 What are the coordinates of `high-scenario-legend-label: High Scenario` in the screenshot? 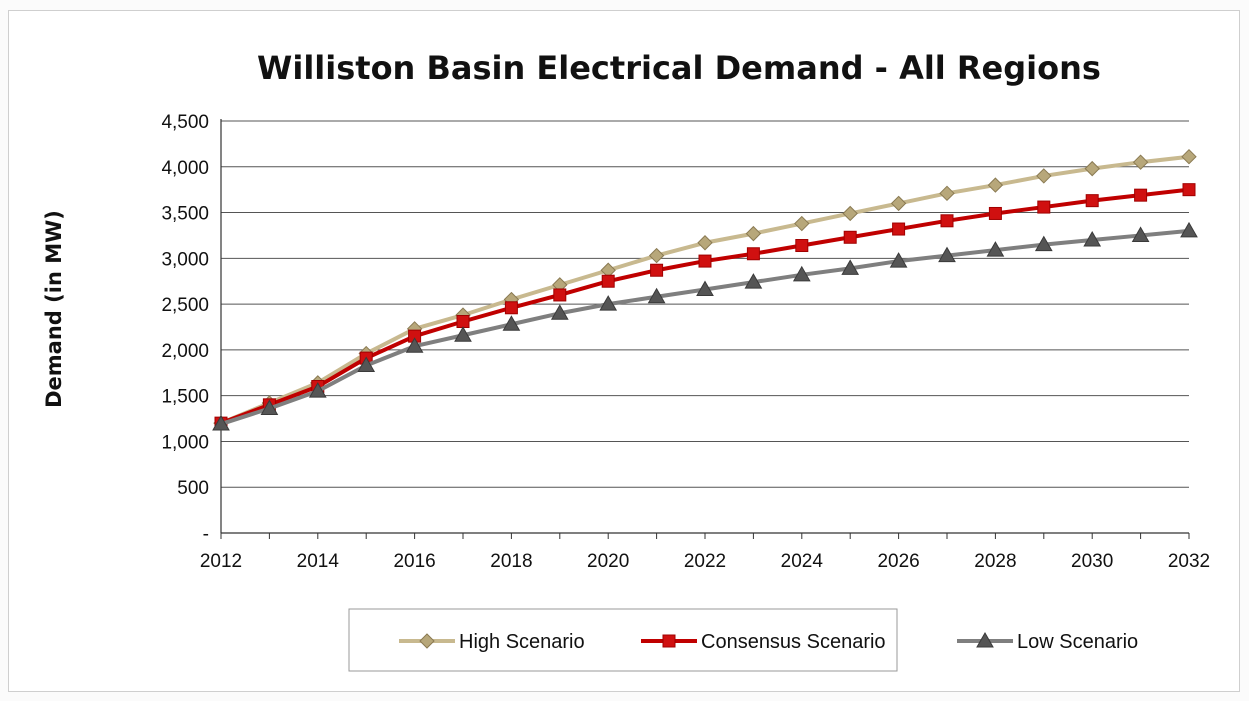 It's located at (522, 642).